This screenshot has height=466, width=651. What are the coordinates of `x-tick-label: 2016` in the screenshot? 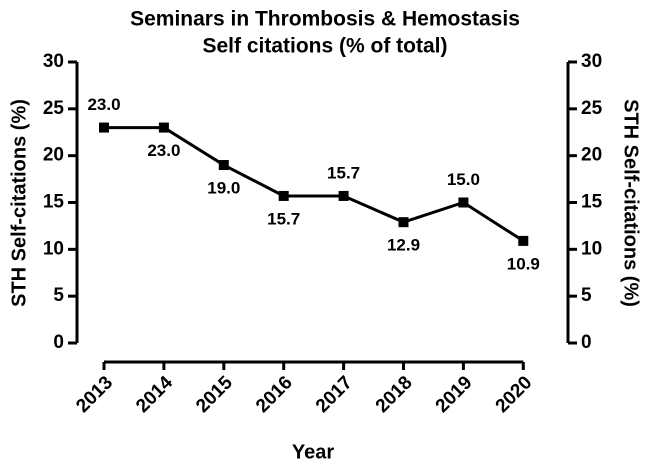 It's located at (274, 394).